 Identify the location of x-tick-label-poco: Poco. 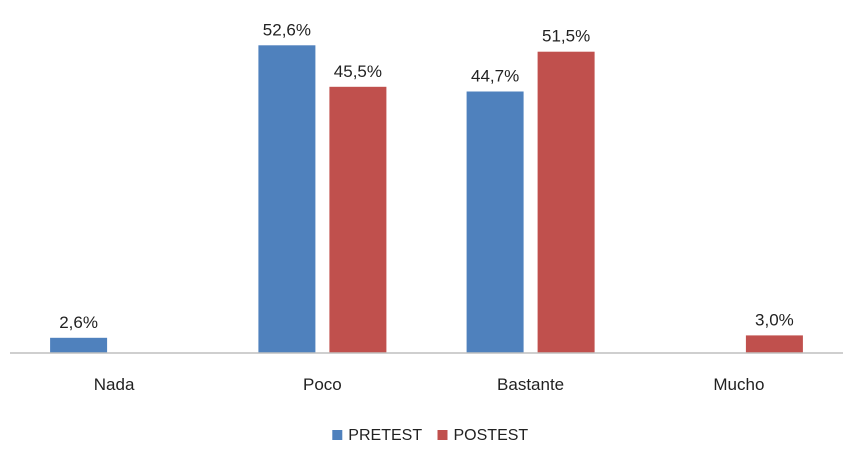
(322, 384).